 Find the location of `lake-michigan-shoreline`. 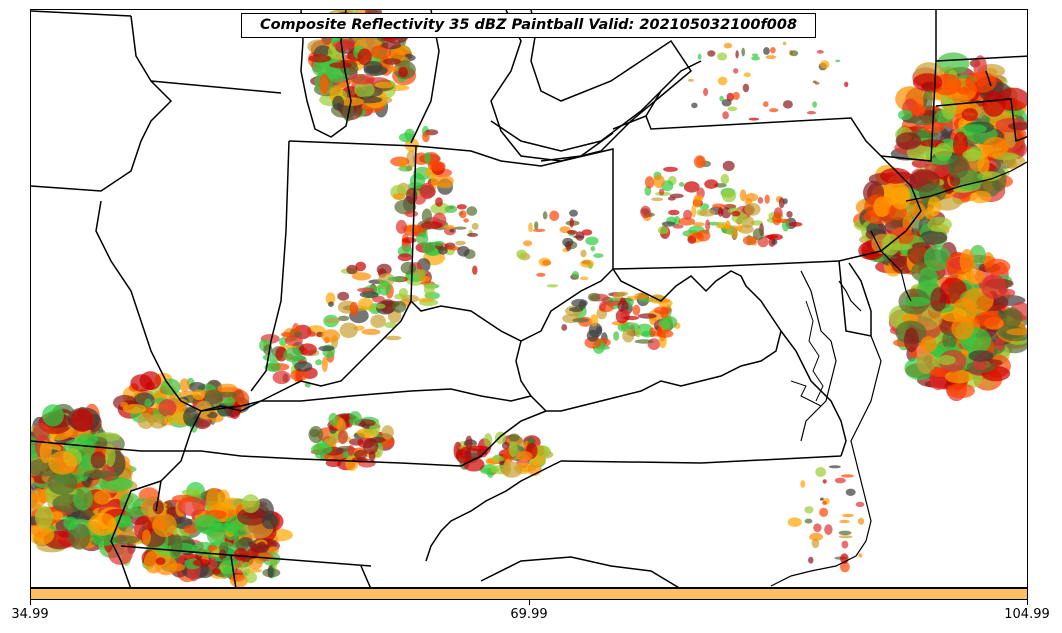

lake-michigan-shoreline is located at coordinates (326, 74).